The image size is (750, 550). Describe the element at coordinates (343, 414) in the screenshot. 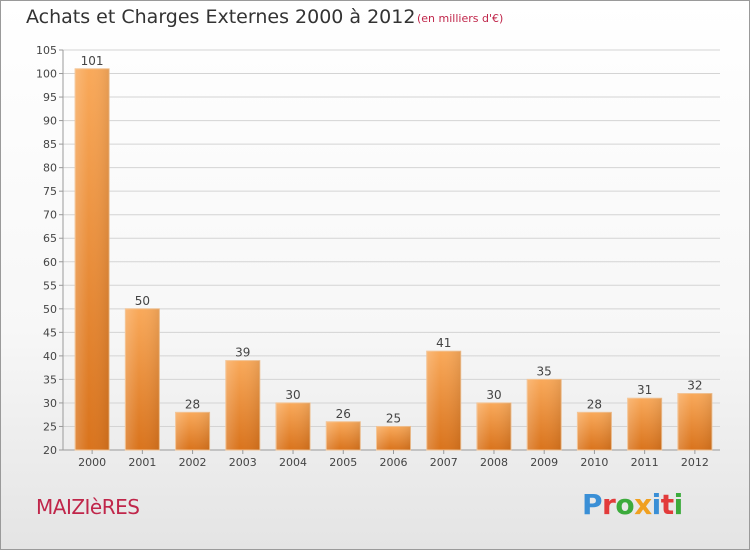

I see `data-label-2005: 26` at that location.